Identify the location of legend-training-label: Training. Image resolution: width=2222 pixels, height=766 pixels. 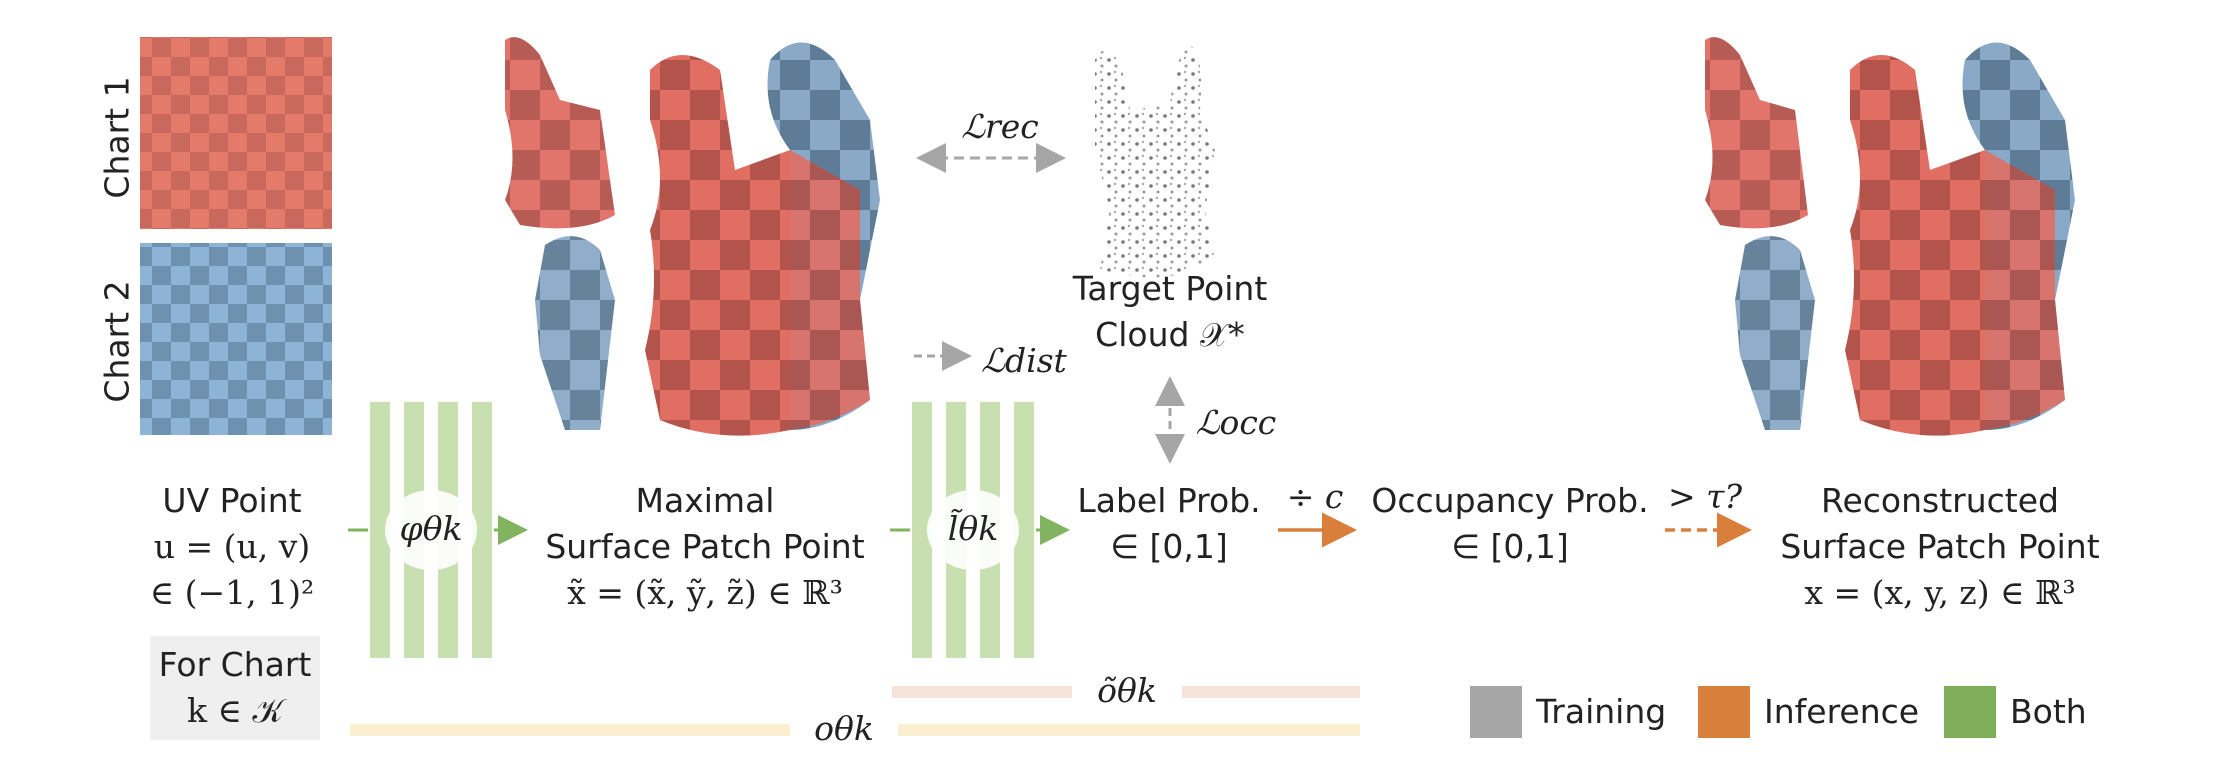
(1601, 711).